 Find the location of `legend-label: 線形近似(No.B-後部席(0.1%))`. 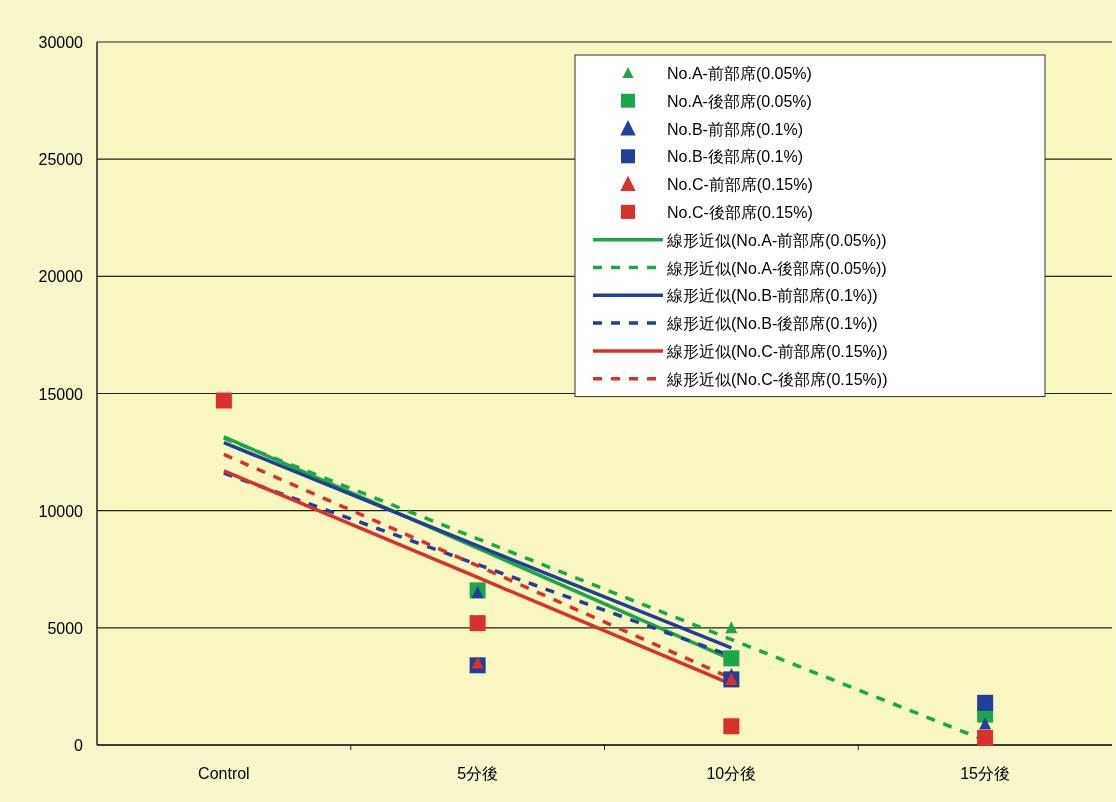

legend-label: 線形近似(No.B-後部席(0.1%)) is located at coordinates (772, 324).